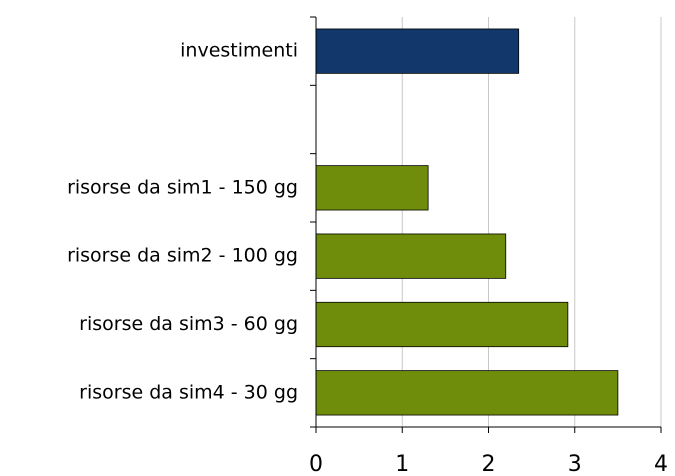 The image size is (675, 476). What do you see at coordinates (316, 464) in the screenshot?
I see `x-tick-label: 0` at bounding box center [316, 464].